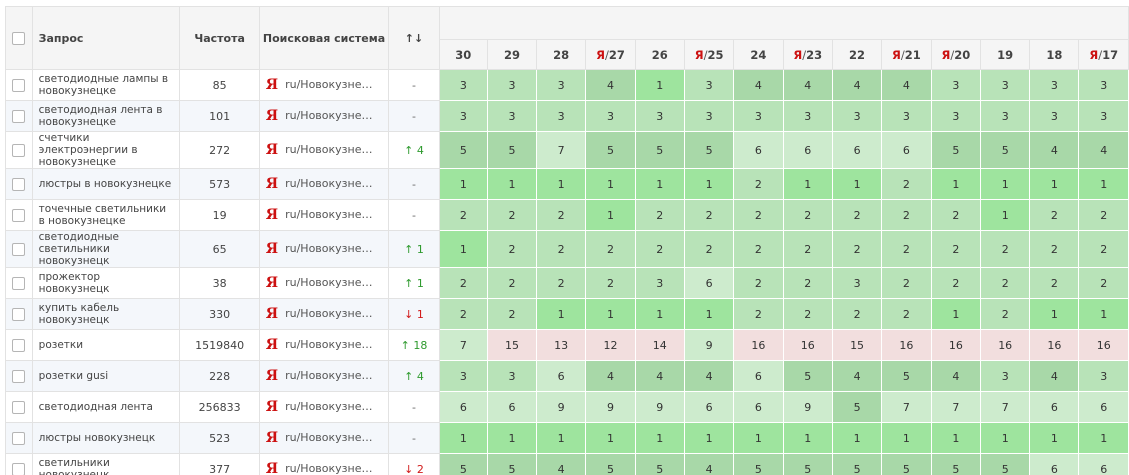  Describe the element at coordinates (561, 345) in the screenshot. I see `position-cell: 13` at that location.